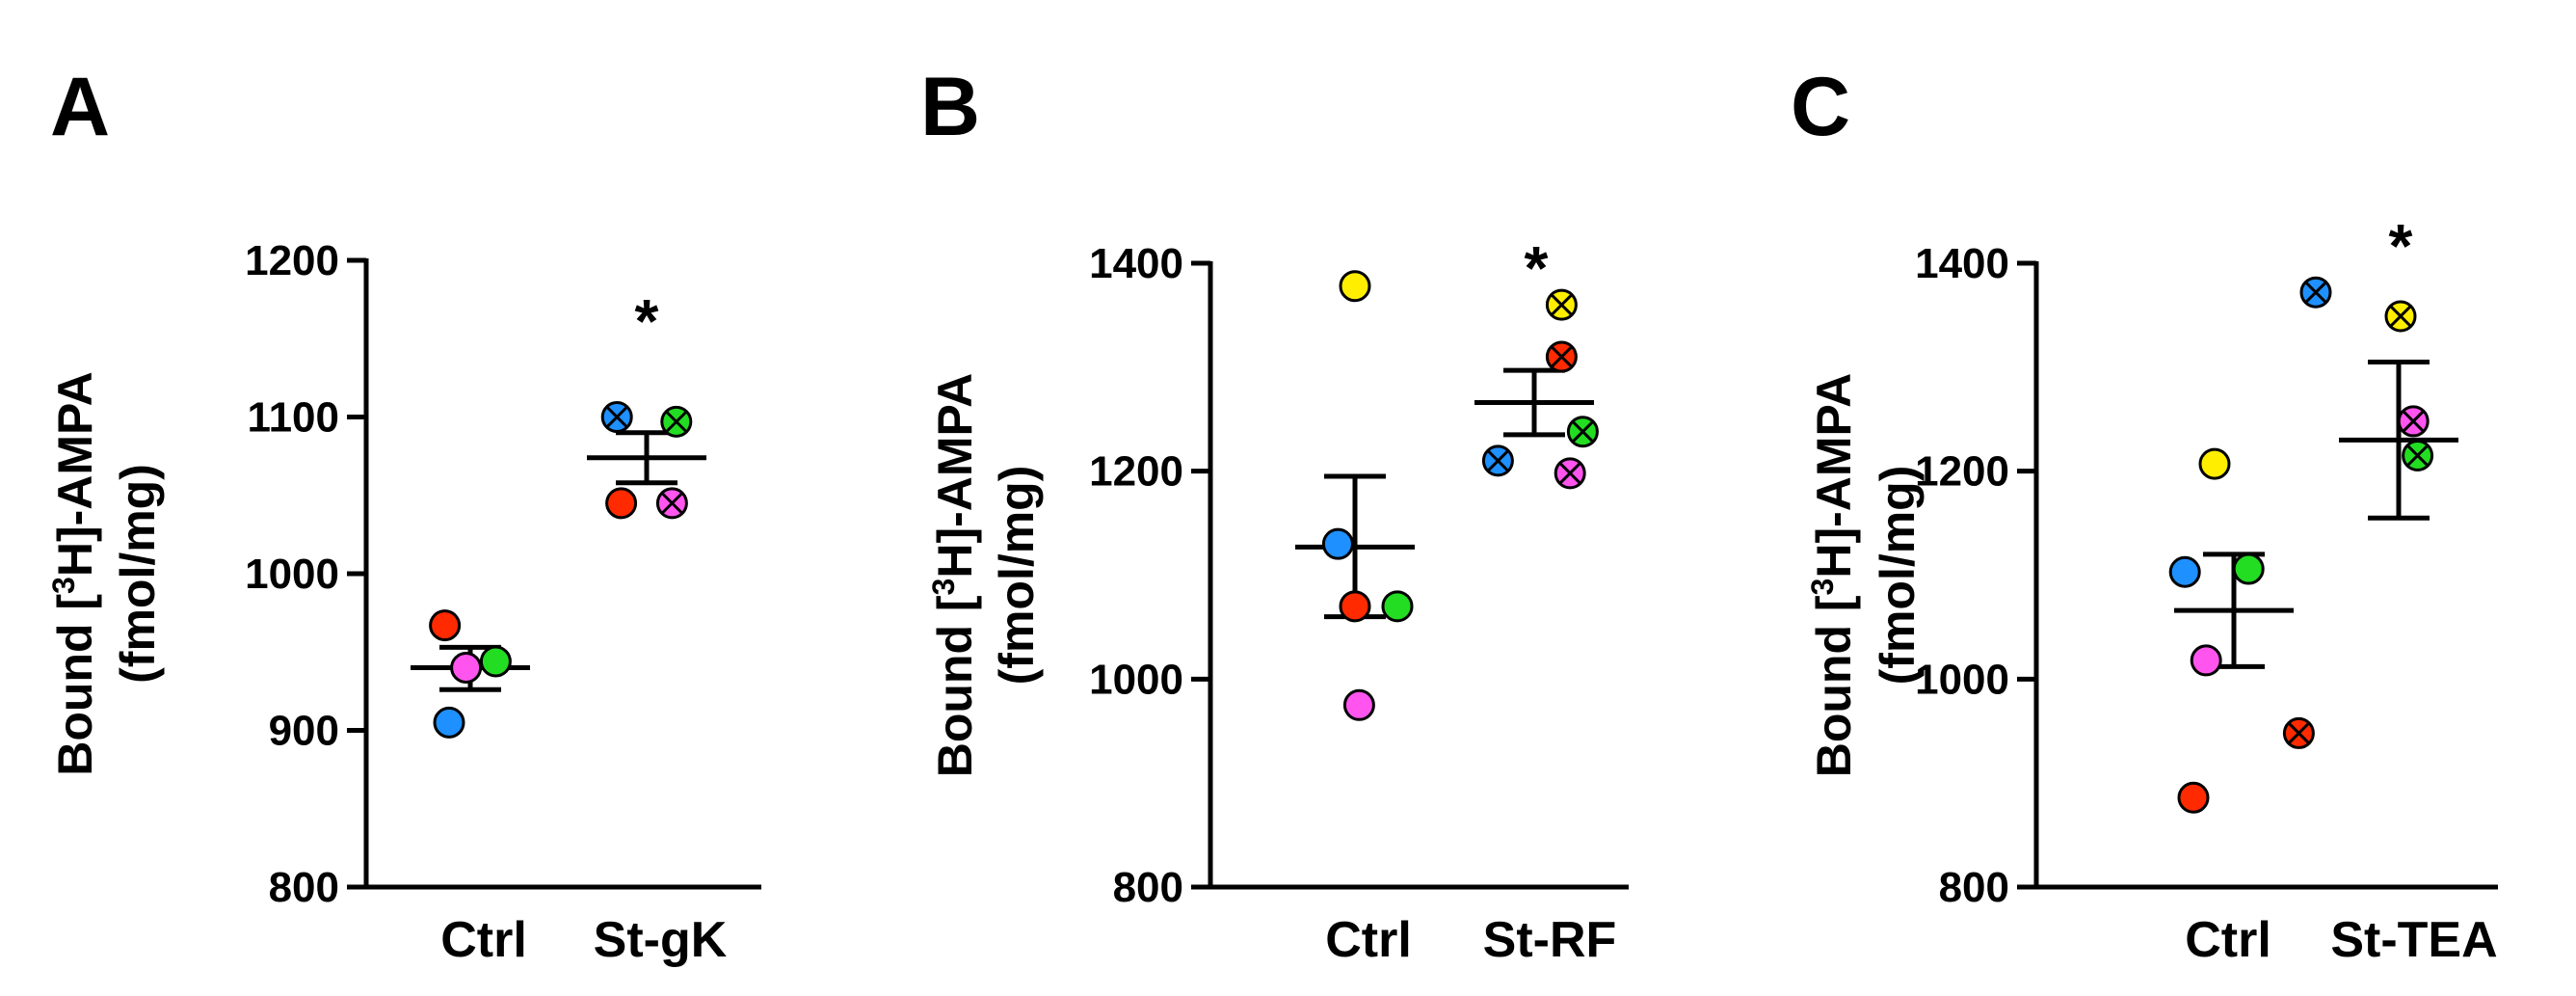 The image size is (2576, 996). What do you see at coordinates (2413, 940) in the screenshot?
I see `x-category-label: St-TEA` at bounding box center [2413, 940].